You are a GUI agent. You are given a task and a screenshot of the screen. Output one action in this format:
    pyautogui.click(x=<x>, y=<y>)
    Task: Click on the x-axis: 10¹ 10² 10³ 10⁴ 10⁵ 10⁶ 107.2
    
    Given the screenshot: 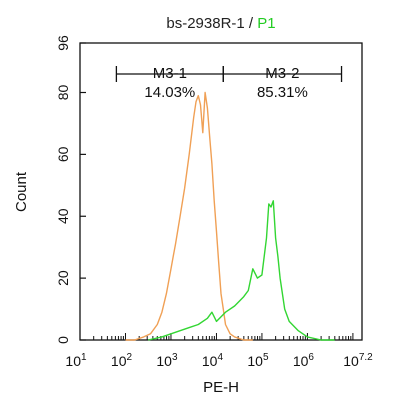 What is the action you would take?
    pyautogui.click(x=219, y=351)
    